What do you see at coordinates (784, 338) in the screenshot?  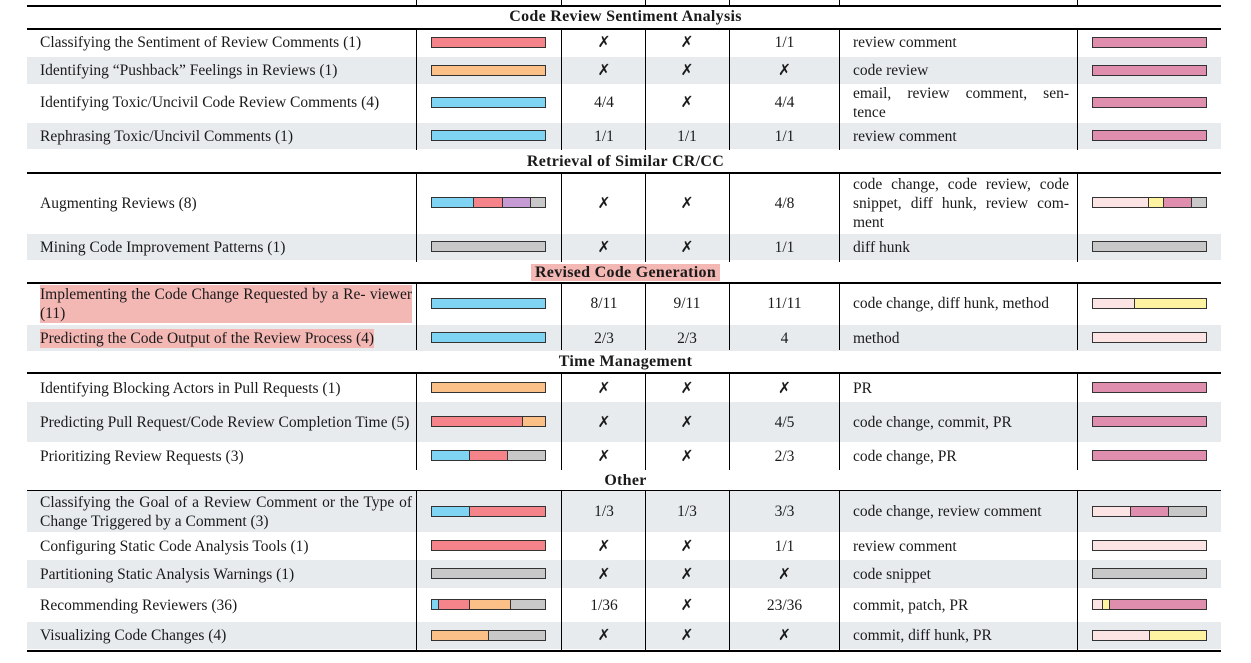 I see `metric-c3: 4` at bounding box center [784, 338].